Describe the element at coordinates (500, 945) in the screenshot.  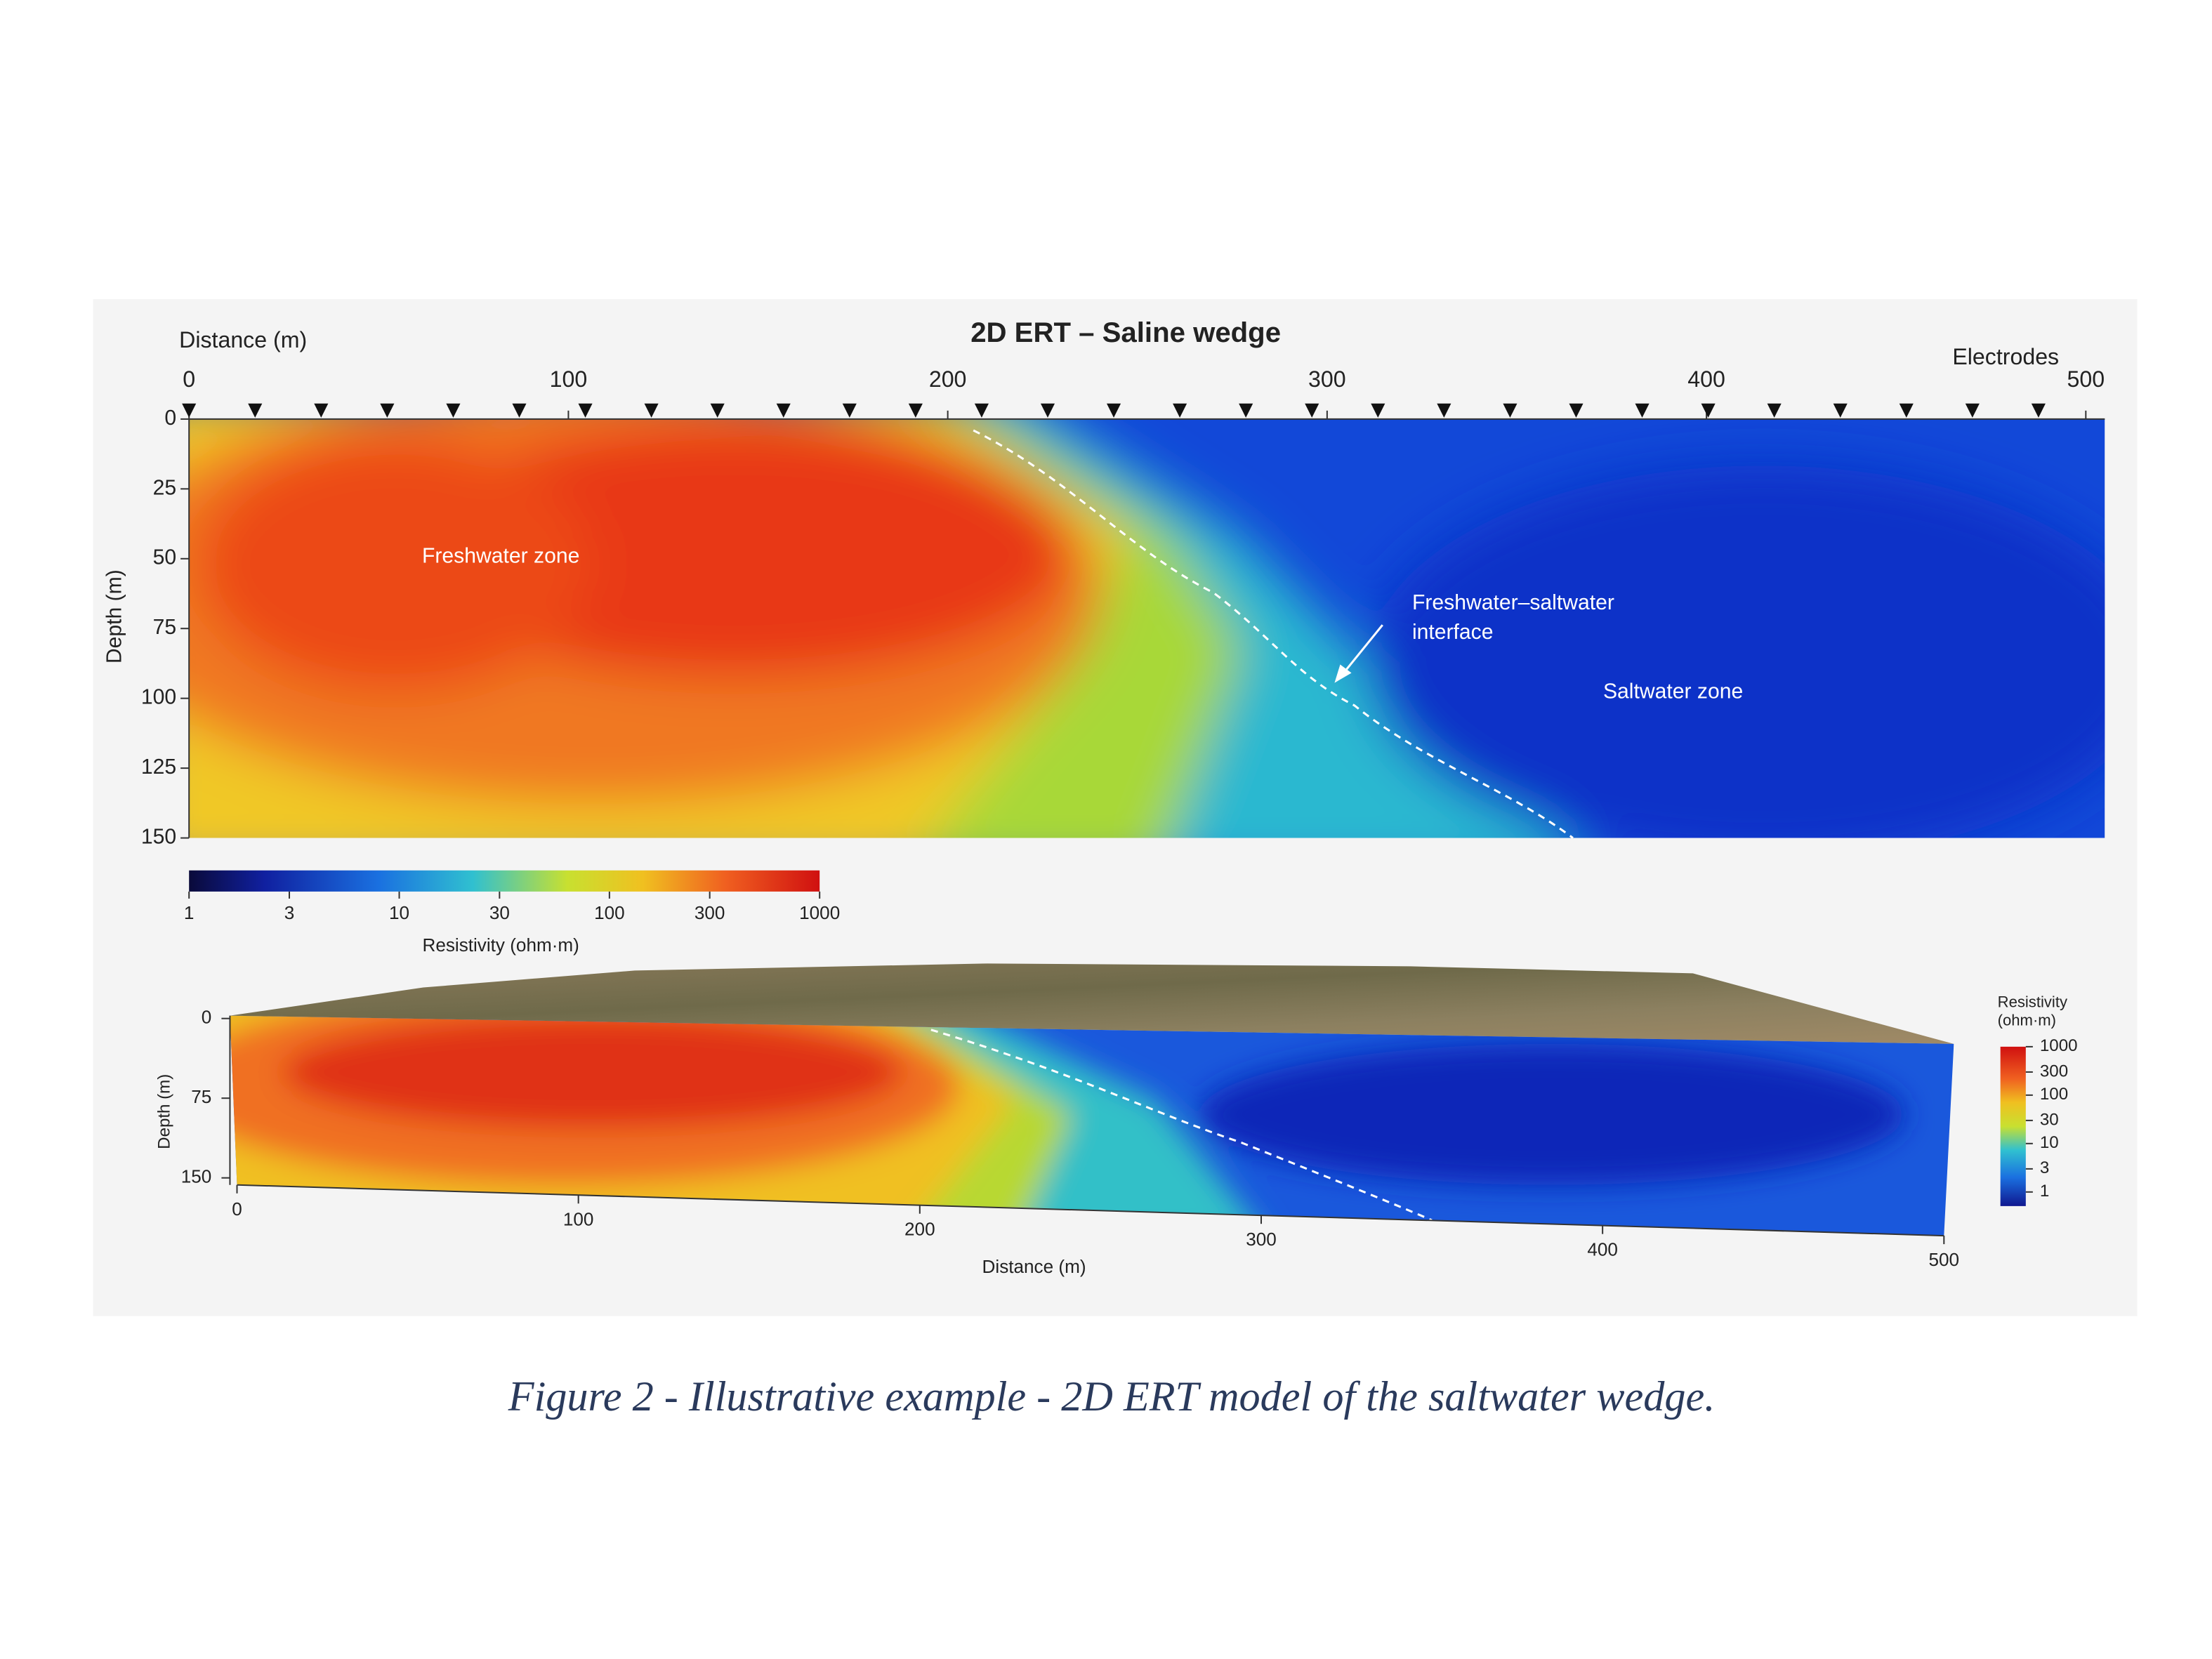
I see `colorbar-label: Resistivity (ohm·m)` at that location.